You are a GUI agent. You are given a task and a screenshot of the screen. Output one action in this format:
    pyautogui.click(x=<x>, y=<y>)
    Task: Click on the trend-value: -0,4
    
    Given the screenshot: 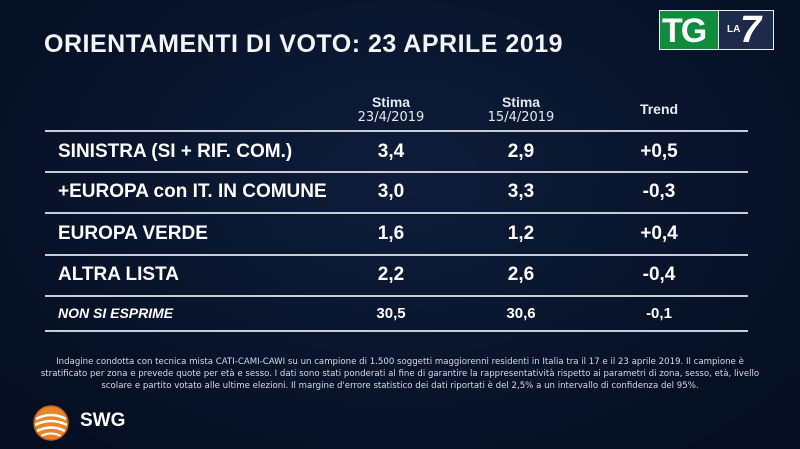 What is the action you would take?
    pyautogui.click(x=659, y=274)
    